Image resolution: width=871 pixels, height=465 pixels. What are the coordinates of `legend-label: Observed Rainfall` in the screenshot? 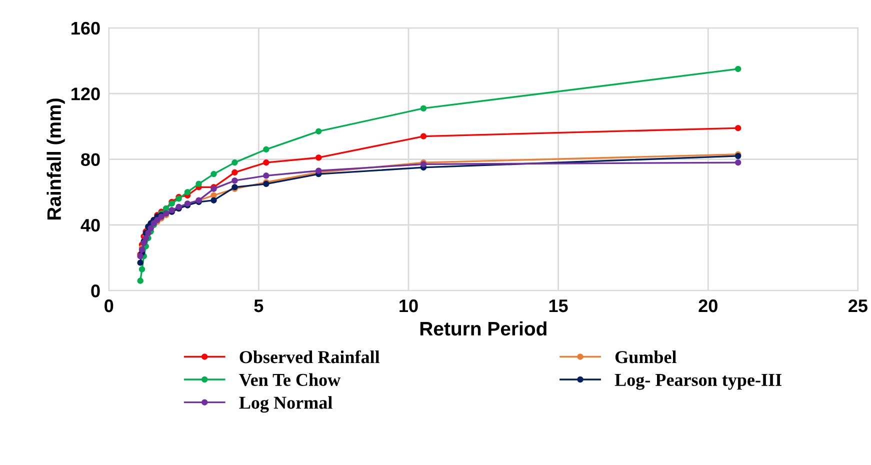 It's located at (310, 357).